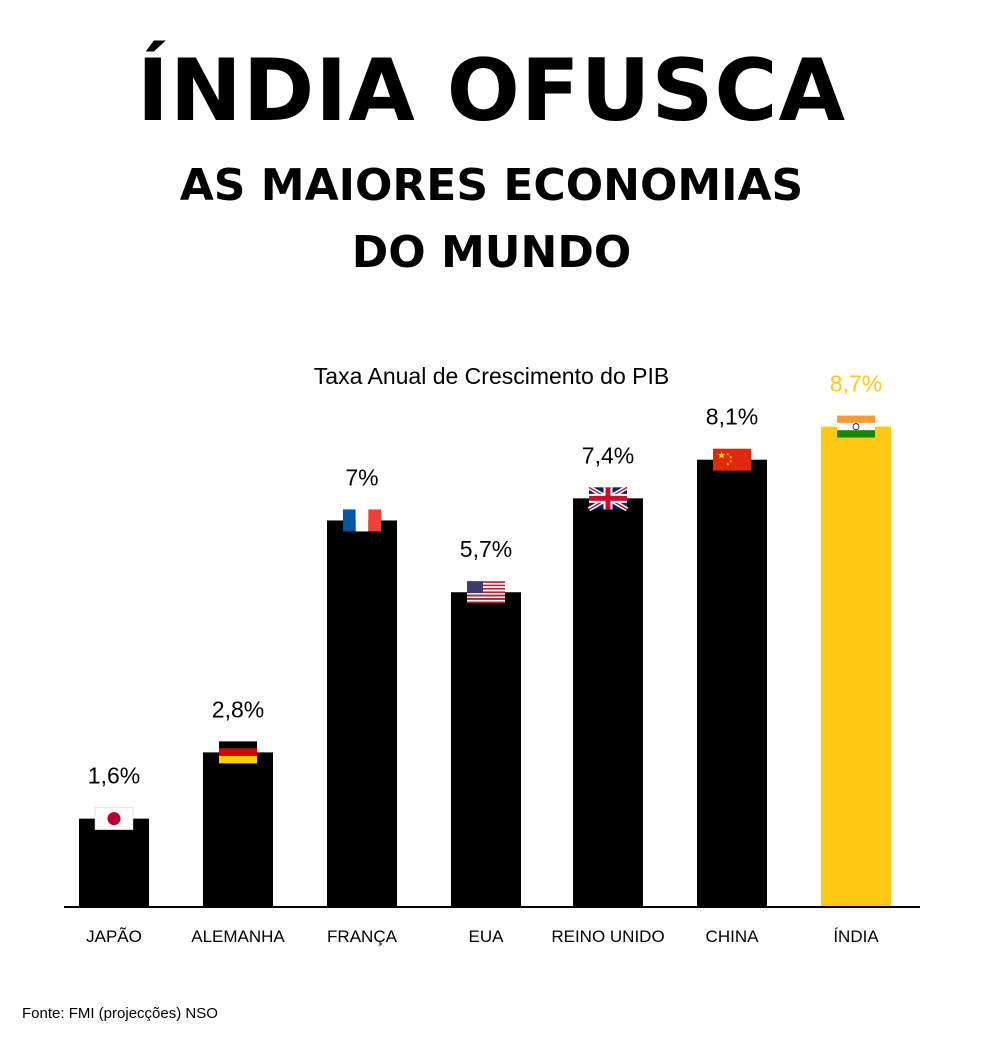 The width and height of the screenshot is (983, 1058). What do you see at coordinates (732, 417) in the screenshot?
I see `value-label: 8,1%` at bounding box center [732, 417].